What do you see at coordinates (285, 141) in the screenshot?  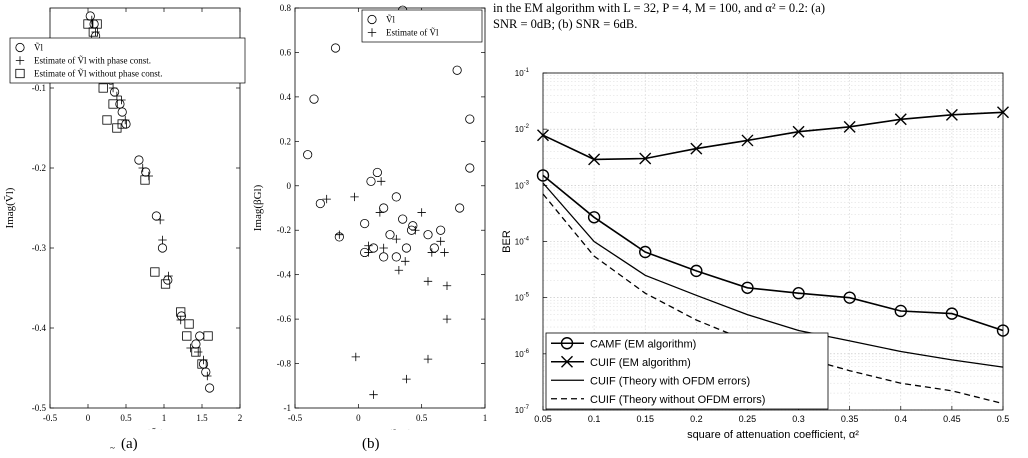 I see `y-tick-label: 0.2` at bounding box center [285, 141].